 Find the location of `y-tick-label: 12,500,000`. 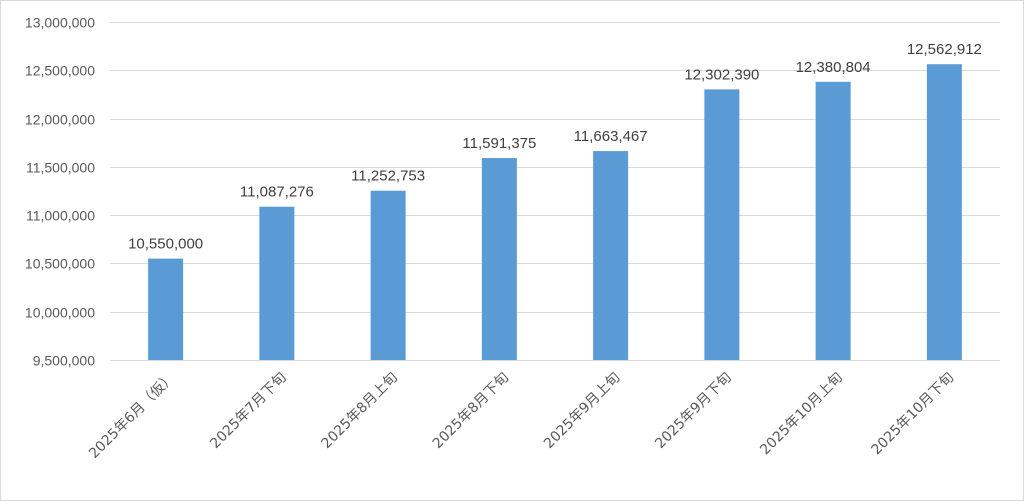

y-tick-label: 12,500,000 is located at coordinates (60, 71).